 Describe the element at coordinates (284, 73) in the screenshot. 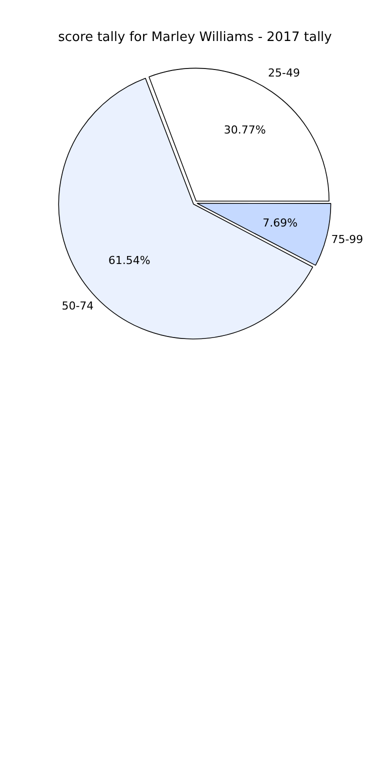

I see `slice-label: 25-49` at that location.